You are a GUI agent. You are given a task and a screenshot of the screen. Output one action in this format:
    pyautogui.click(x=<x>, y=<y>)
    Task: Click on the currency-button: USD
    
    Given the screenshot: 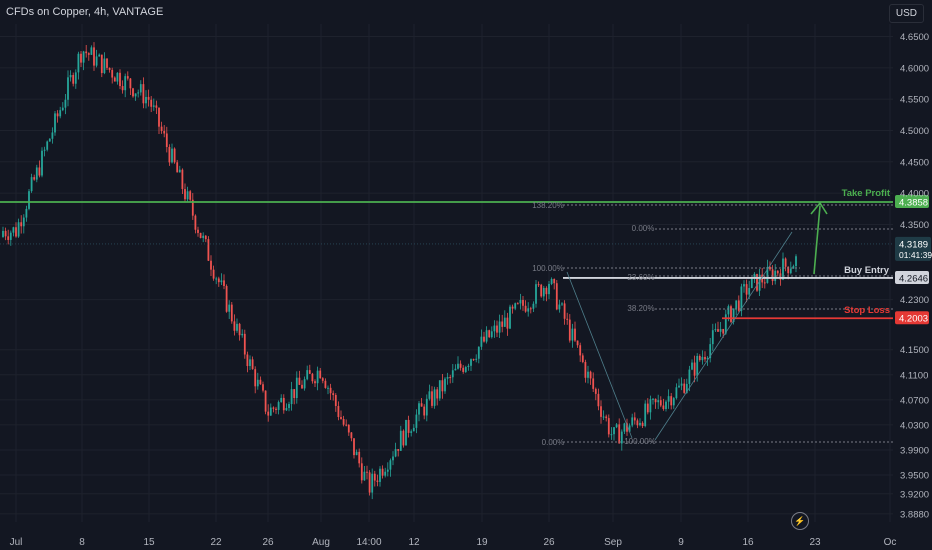 What is the action you would take?
    pyautogui.click(x=906, y=13)
    